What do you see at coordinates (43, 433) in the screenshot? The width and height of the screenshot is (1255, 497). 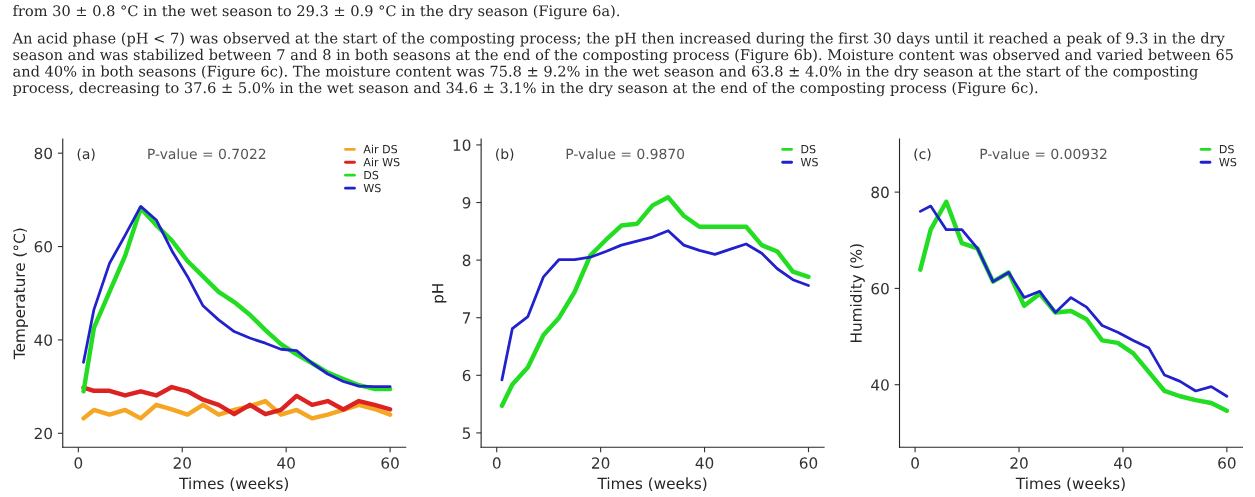 I see `y-tick-label: 20` at bounding box center [43, 433].